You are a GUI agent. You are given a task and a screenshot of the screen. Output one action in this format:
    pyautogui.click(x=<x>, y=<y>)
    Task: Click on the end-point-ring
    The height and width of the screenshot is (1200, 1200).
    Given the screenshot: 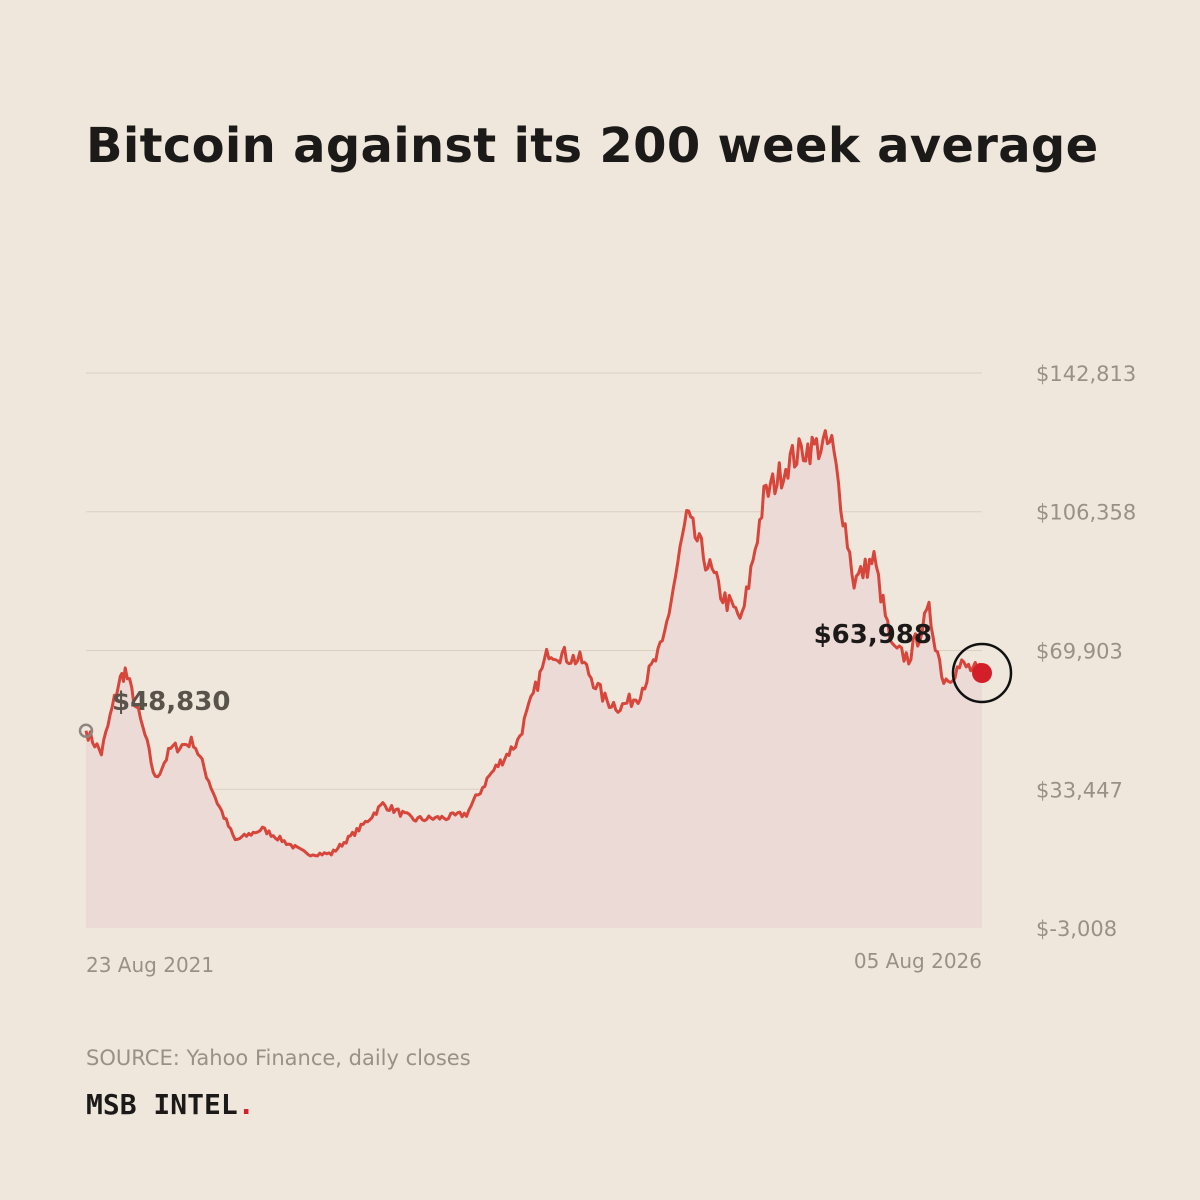 What is the action you would take?
    pyautogui.click(x=982, y=673)
    